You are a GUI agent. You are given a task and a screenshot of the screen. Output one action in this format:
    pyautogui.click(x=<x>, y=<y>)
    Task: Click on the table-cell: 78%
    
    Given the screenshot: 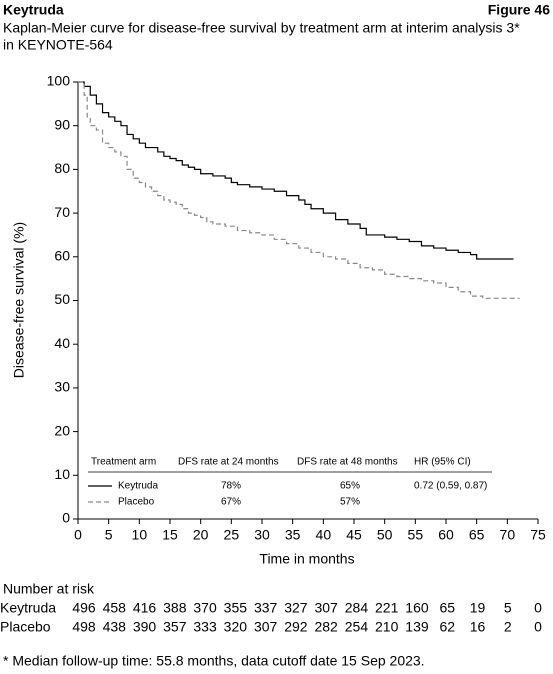 What is the action you would take?
    pyautogui.click(x=231, y=486)
    